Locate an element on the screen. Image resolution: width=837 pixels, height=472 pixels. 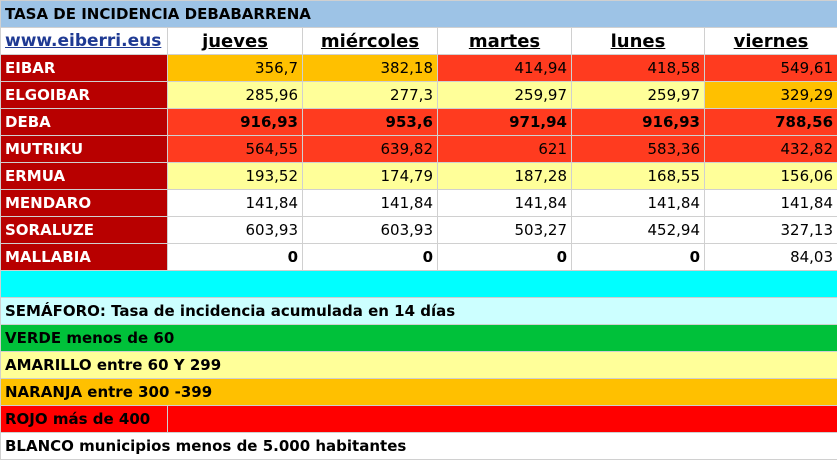
value-cell: 549,61 is located at coordinates (770, 68).